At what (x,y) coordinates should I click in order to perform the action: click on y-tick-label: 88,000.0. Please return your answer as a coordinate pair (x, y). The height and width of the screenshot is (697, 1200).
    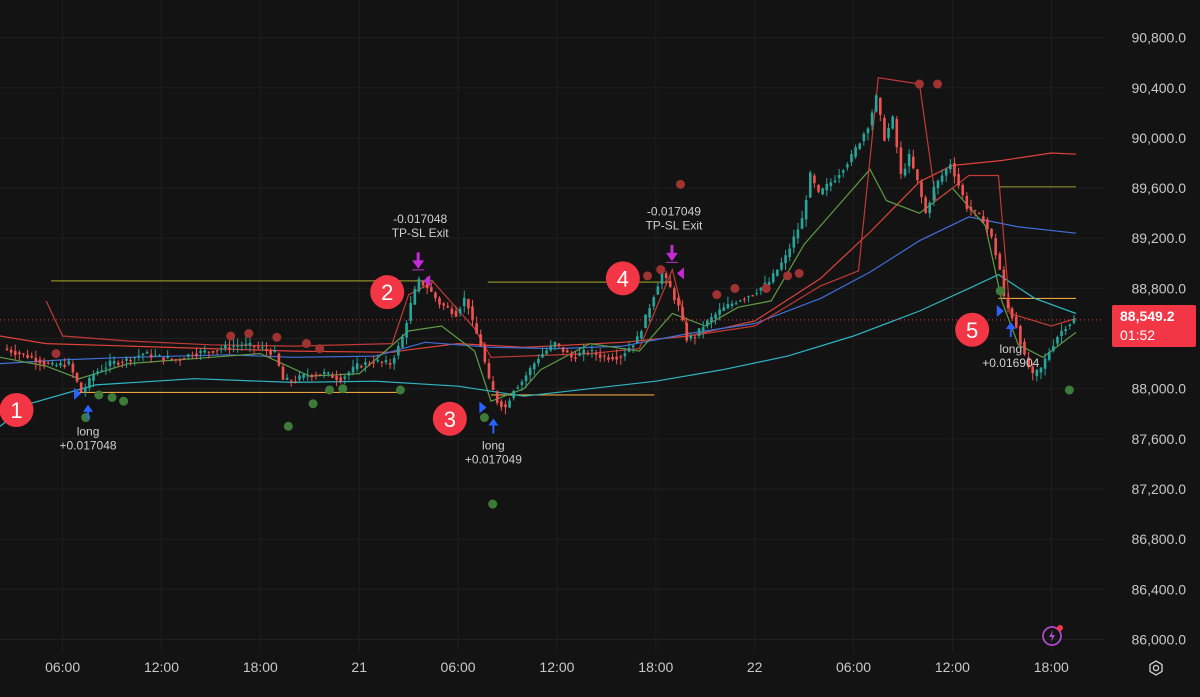
    Looking at the image, I should click on (1159, 389).